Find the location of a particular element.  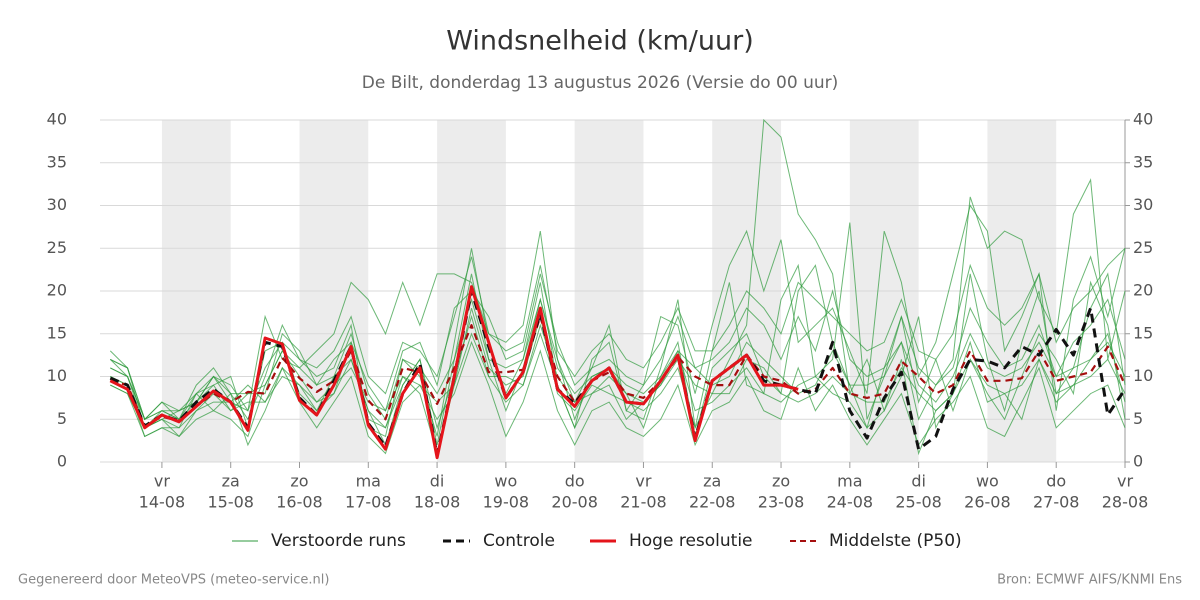

y2-tick-label: 25 is located at coordinates (1143, 247).